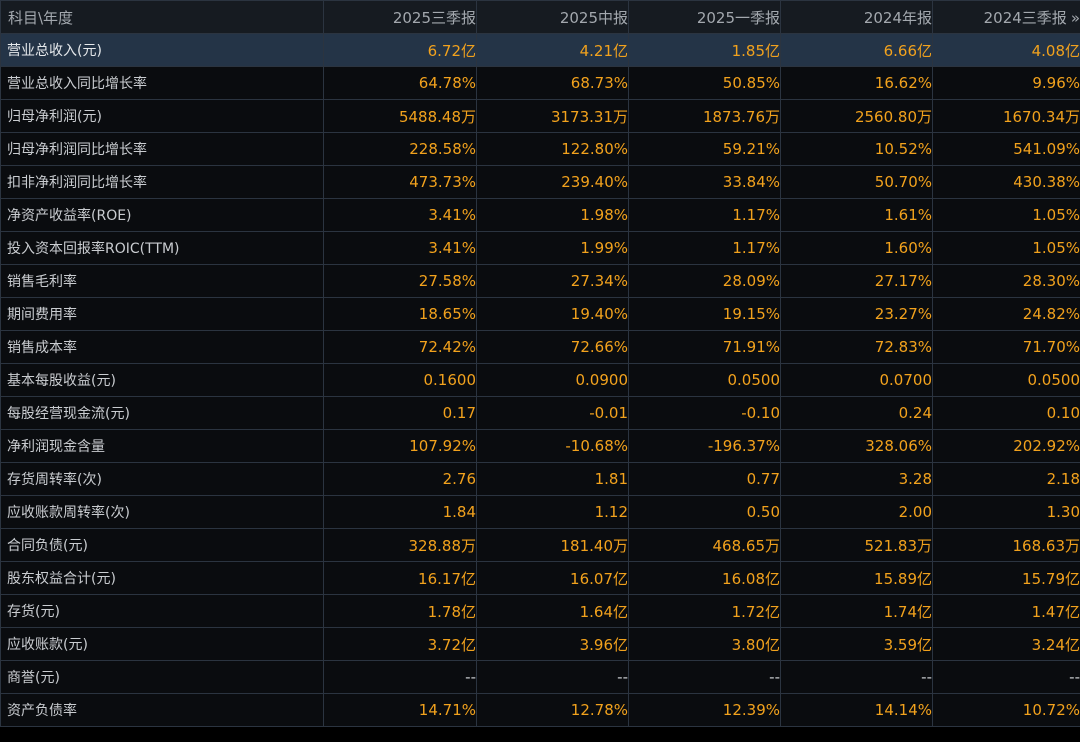  I want to click on table-cell: -10.68%, so click(552, 446).